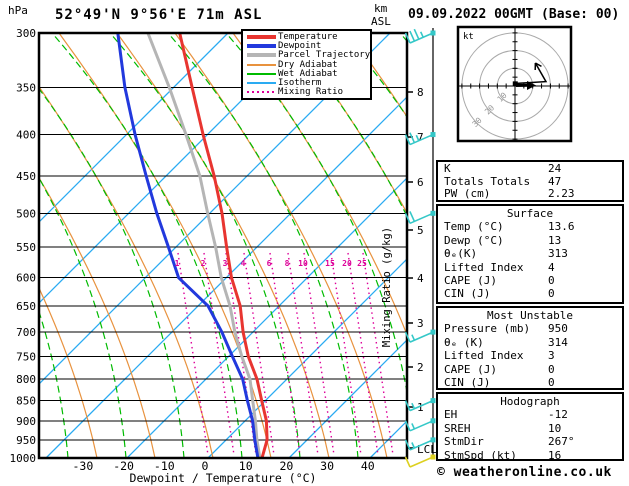  I want to click on panel-row-label: Totals Totals, so click(487, 181).